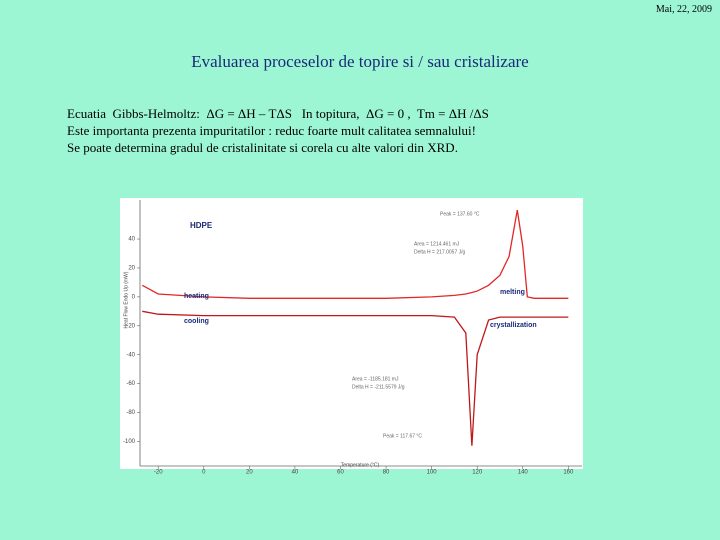 This screenshot has height=540, width=720. What do you see at coordinates (375, 379) in the screenshot?
I see `annotation: Area = -1185.181 mJ` at bounding box center [375, 379].